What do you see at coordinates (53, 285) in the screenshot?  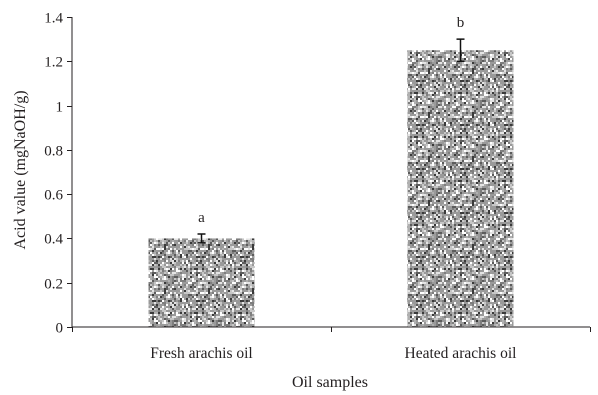 I see `y-tick-label: 0.2` at bounding box center [53, 285].